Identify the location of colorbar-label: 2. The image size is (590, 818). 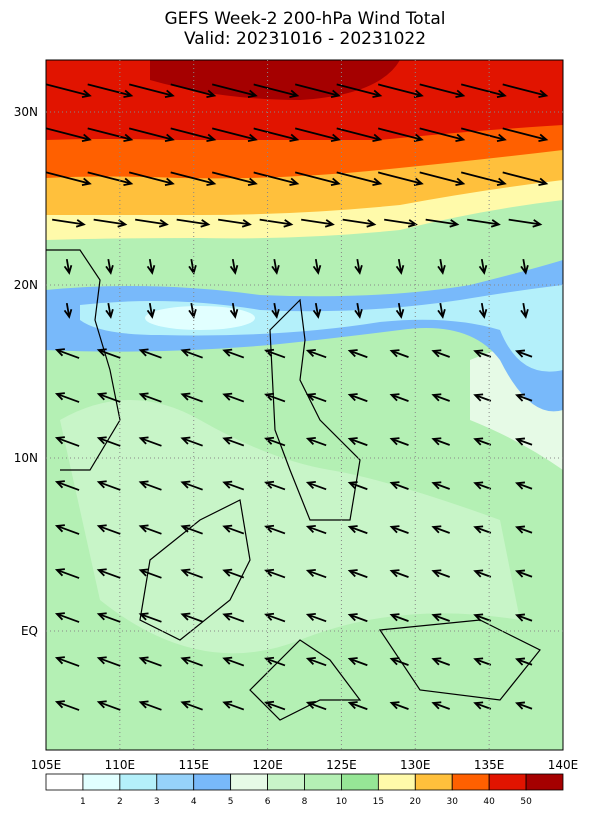
(120, 802).